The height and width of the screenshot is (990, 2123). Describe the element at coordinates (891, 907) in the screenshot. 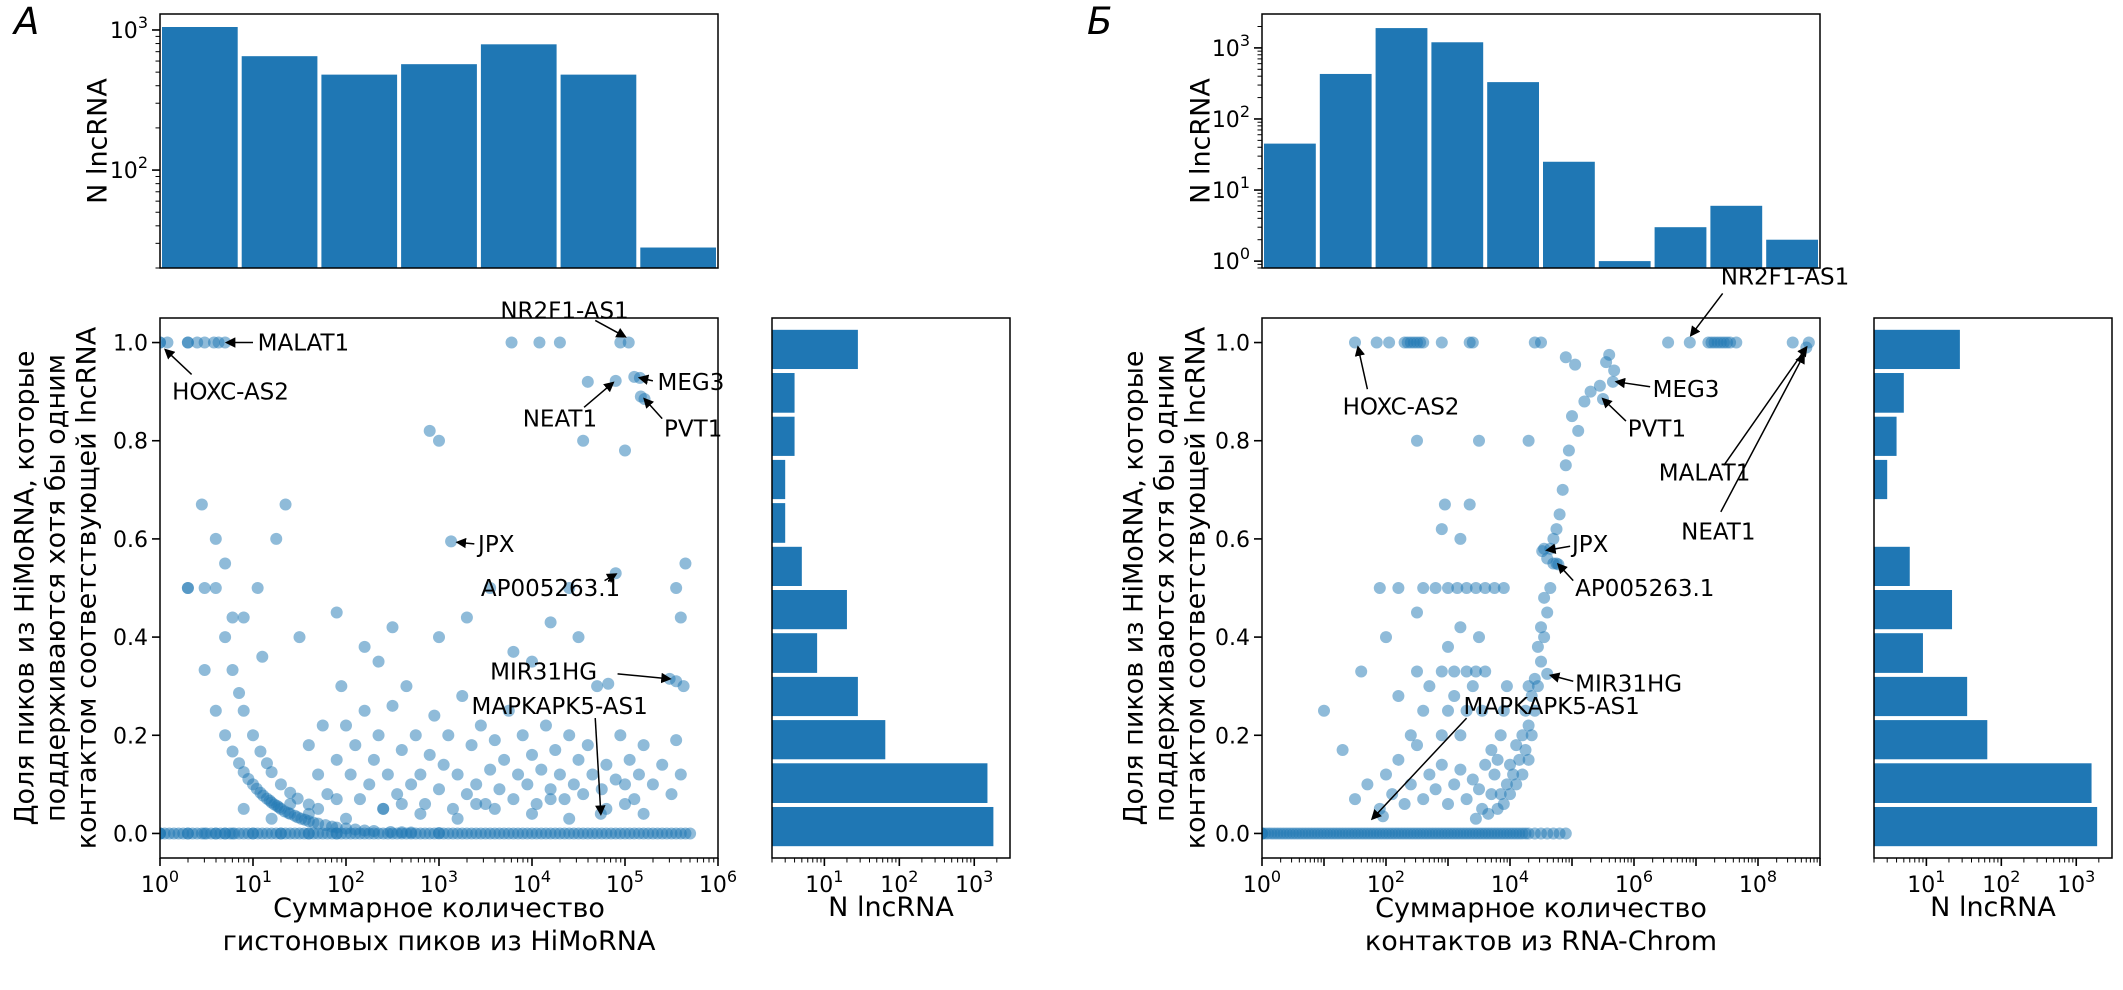

I see `panel-a-right-hist-xlabel: N lncRNA` at that location.